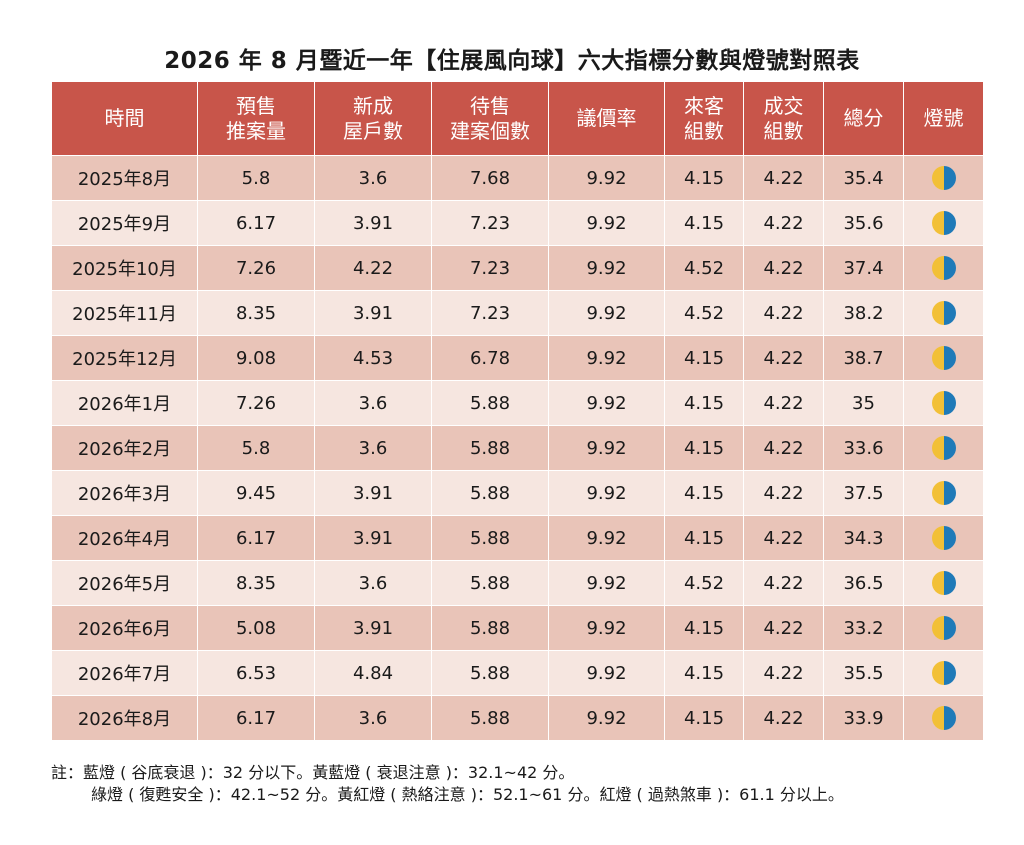 Image resolution: width=1024 pixels, height=845 pixels. I want to click on header-deals: 成交 組數, so click(783, 118).